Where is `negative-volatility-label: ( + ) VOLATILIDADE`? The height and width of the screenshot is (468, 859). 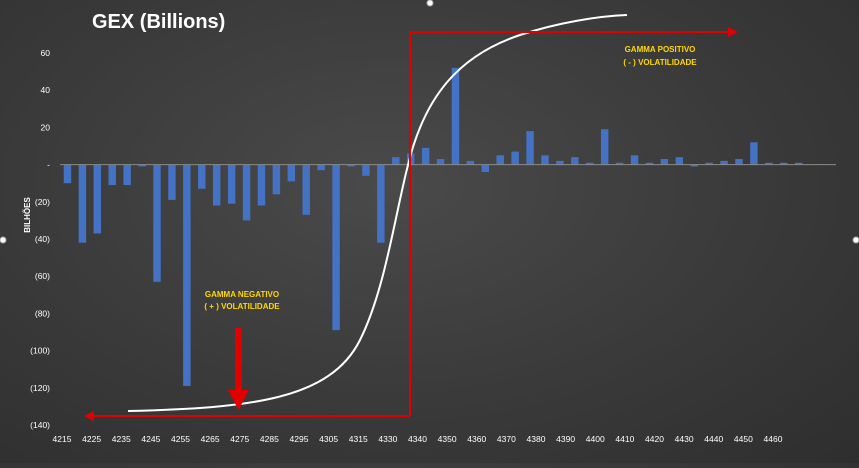 negative-volatility-label: ( + ) VOLATILIDADE is located at coordinates (242, 306).